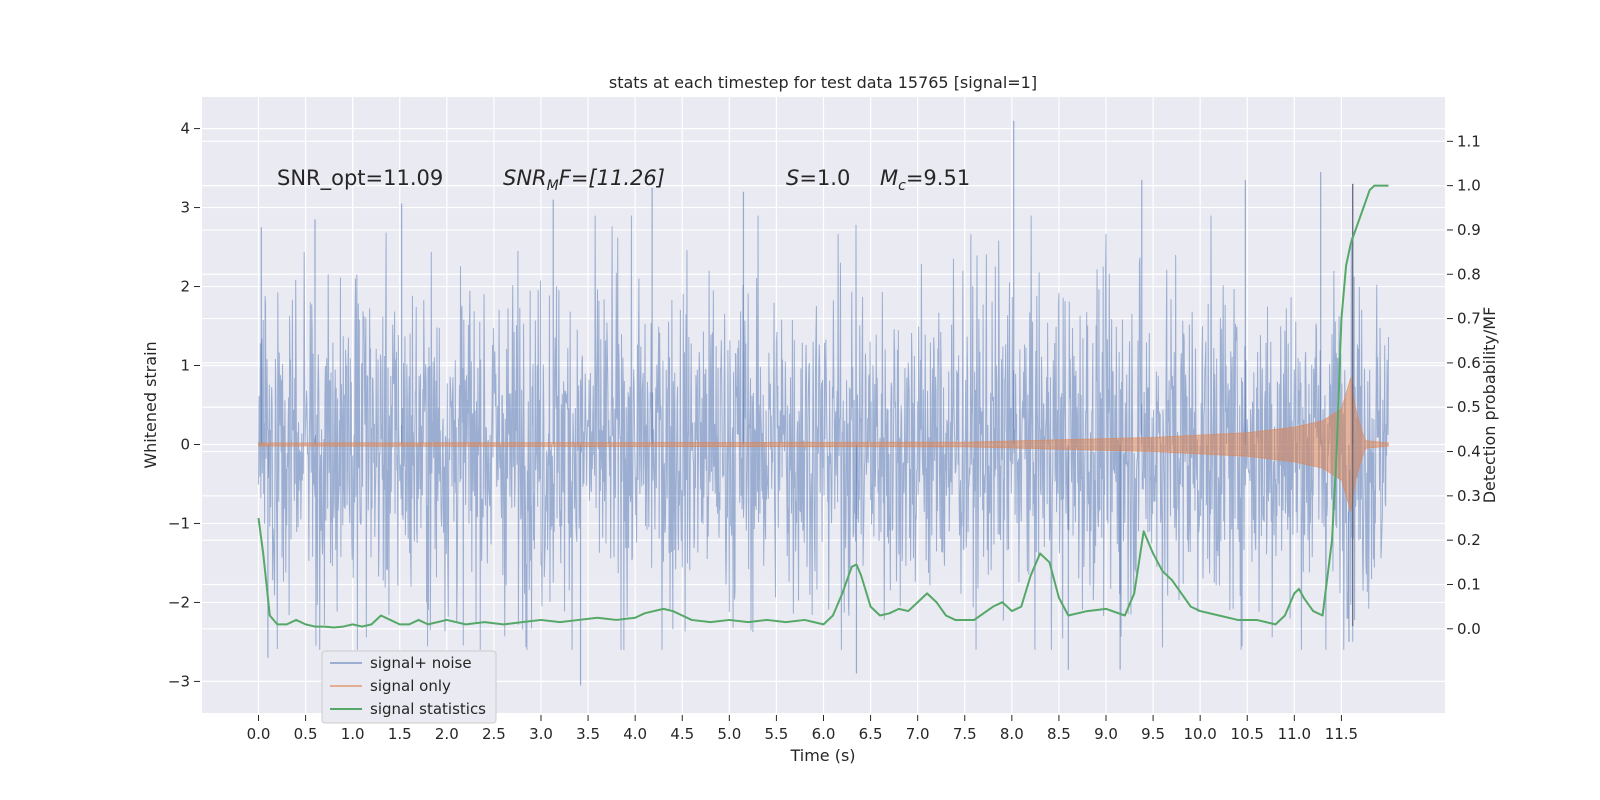 The width and height of the screenshot is (1600, 800). I want to click on y-right-tick-label: 1.1, so click(1469, 141).